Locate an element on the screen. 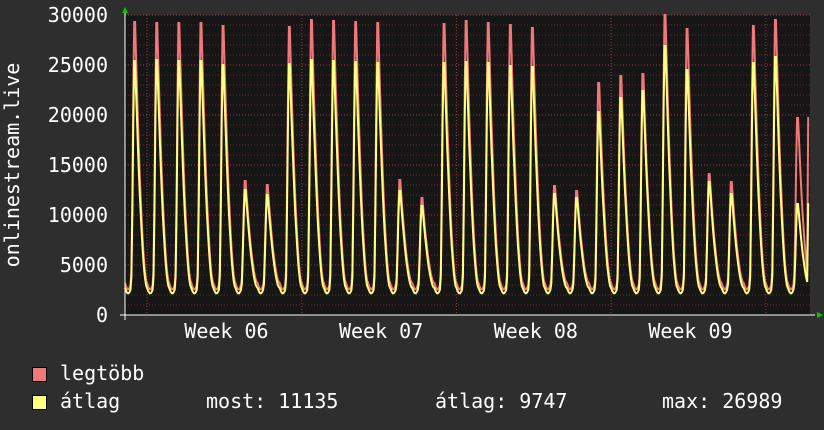 The height and width of the screenshot is (430, 824). y-tick-label: 15000 is located at coordinates (78, 165).